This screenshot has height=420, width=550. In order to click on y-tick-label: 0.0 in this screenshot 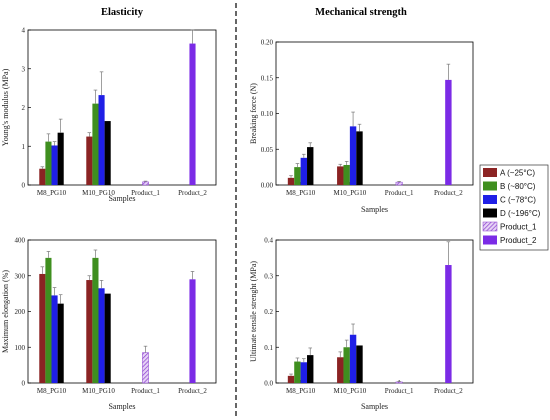, I will do `click(268, 384)`.